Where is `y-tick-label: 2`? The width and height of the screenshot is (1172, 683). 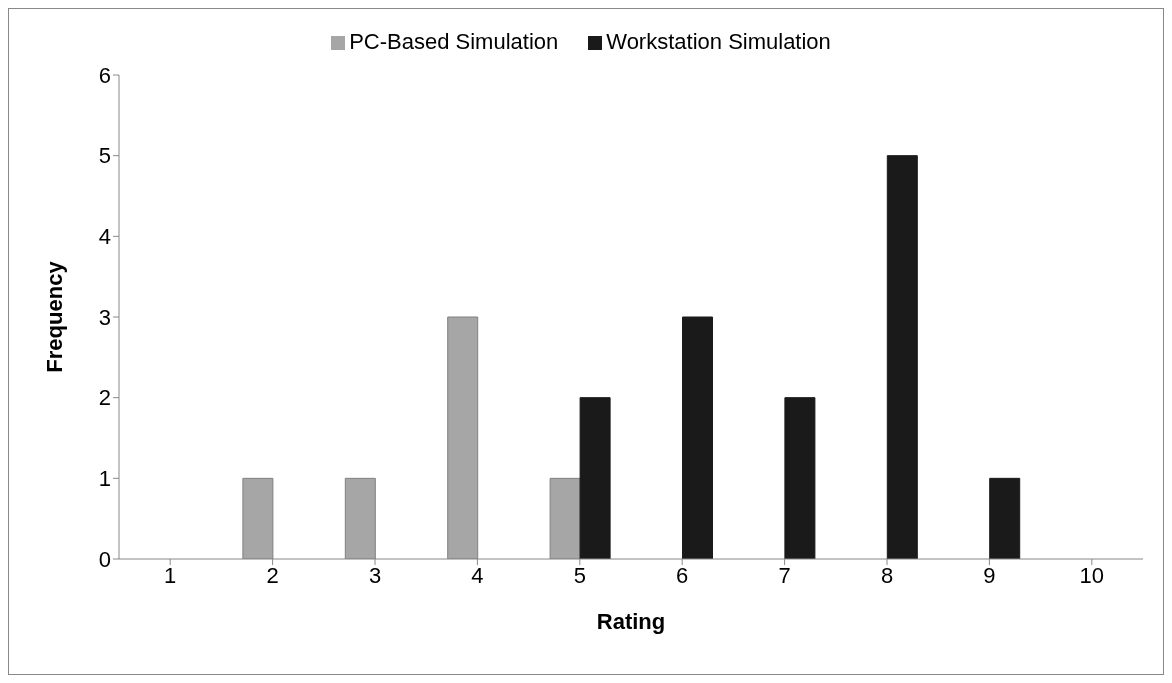 y-tick-label: 2 is located at coordinates (104, 398).